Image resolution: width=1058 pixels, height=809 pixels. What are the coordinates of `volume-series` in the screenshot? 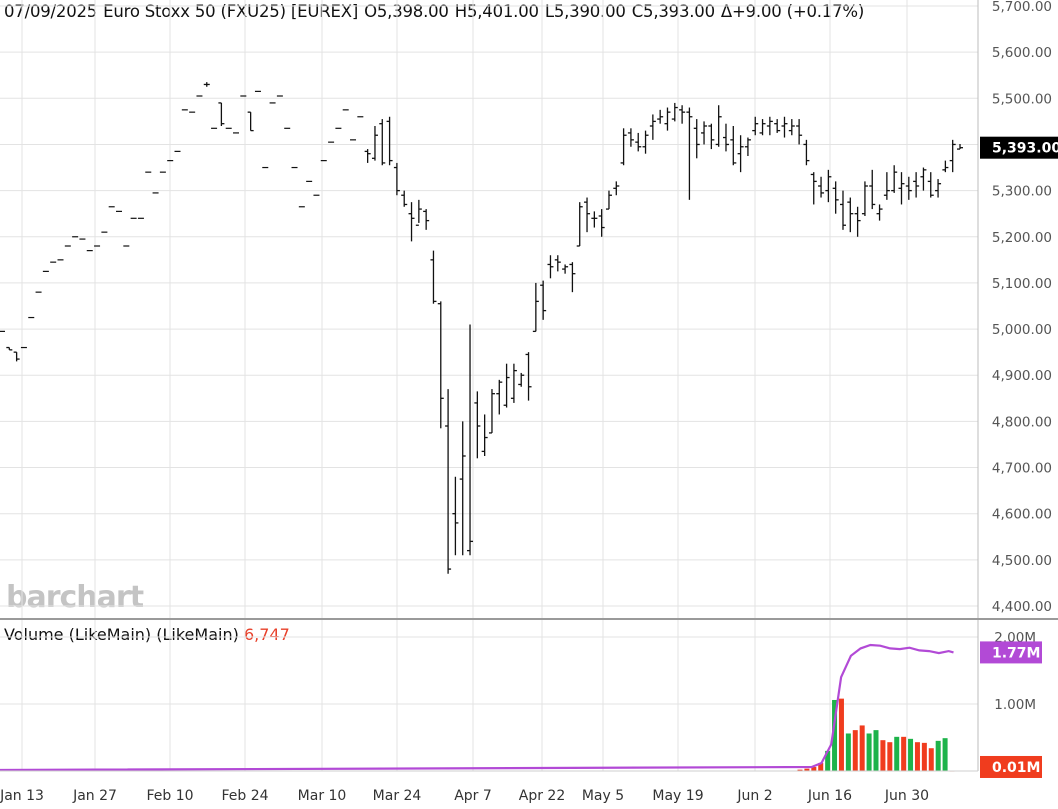 It's located at (477, 707).